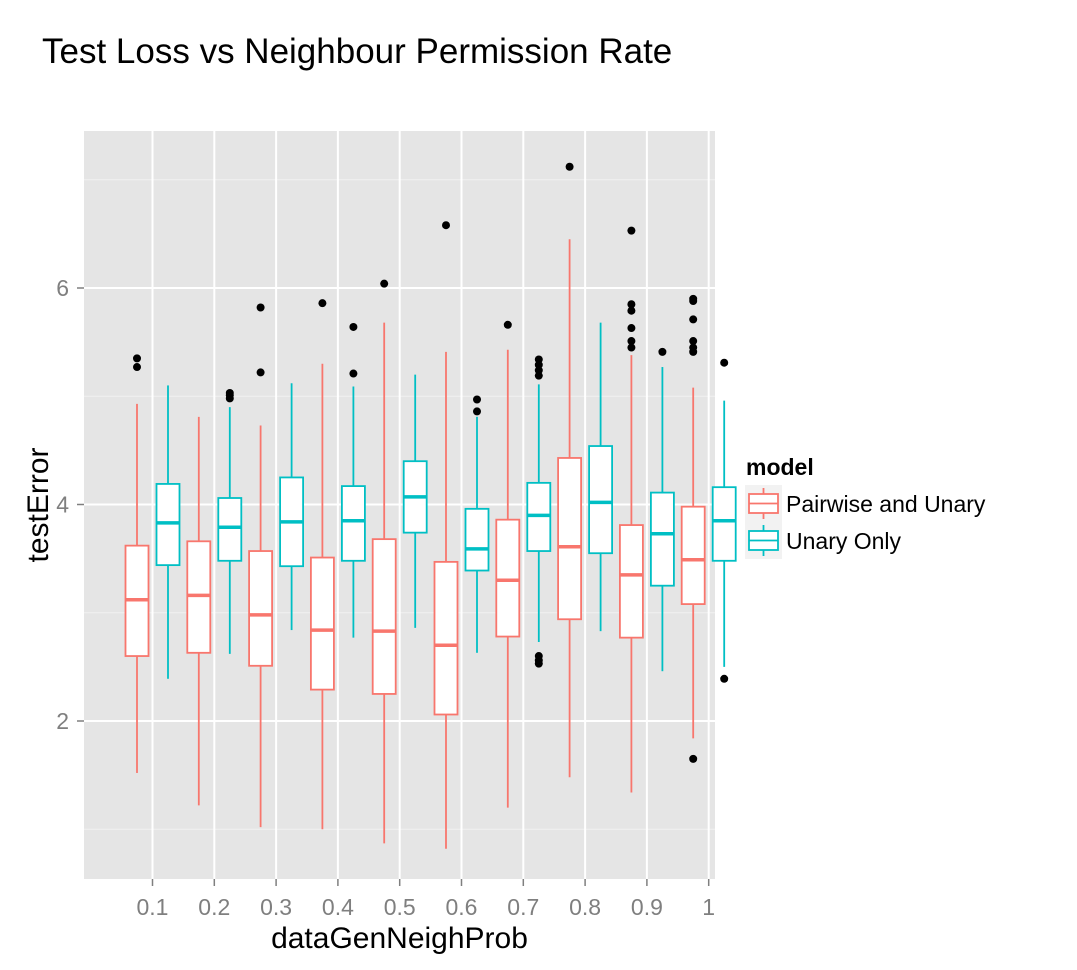 Image resolution: width=1077 pixels, height=970 pixels. I want to click on x-tick-label: 0.1, so click(153, 907).